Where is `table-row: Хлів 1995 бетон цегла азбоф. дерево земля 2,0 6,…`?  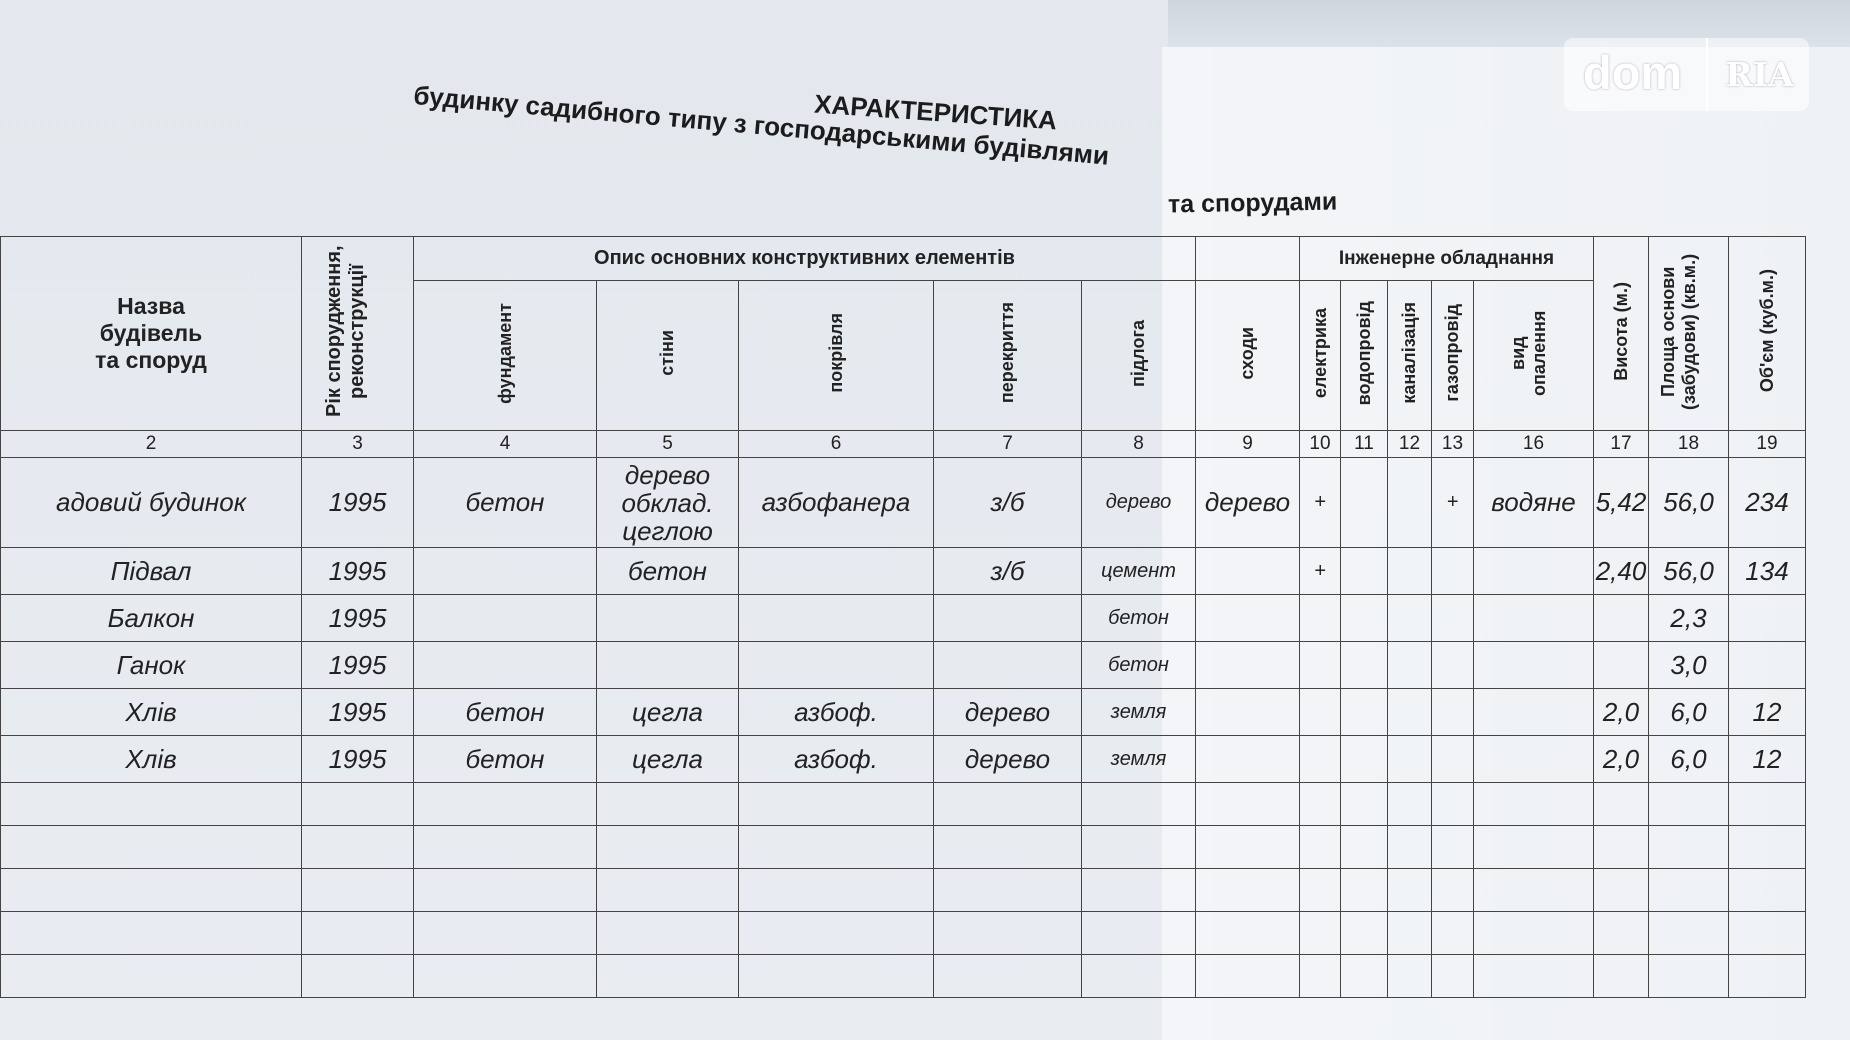 table-row: Хлів 1995 бетон цегла азбоф. дерево земля 2,0 6,… is located at coordinates (903, 759).